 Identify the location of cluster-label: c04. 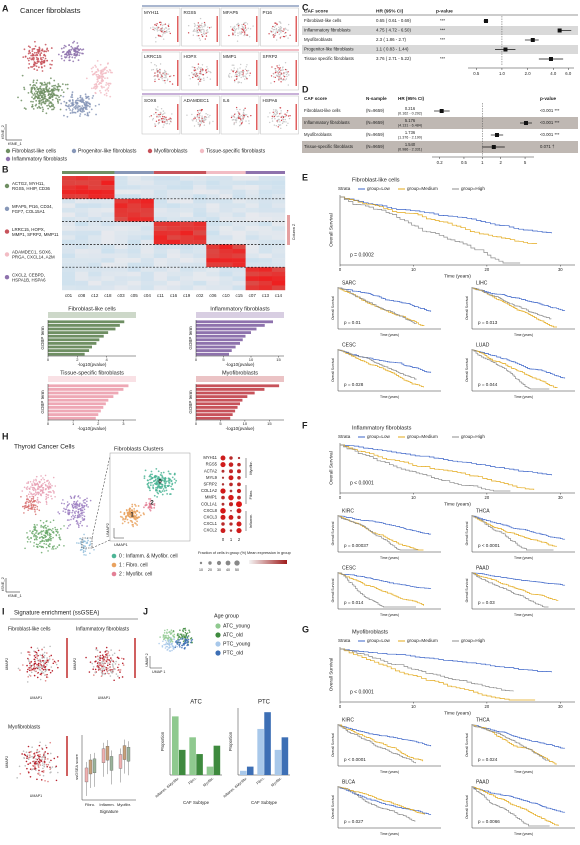
(148, 295).